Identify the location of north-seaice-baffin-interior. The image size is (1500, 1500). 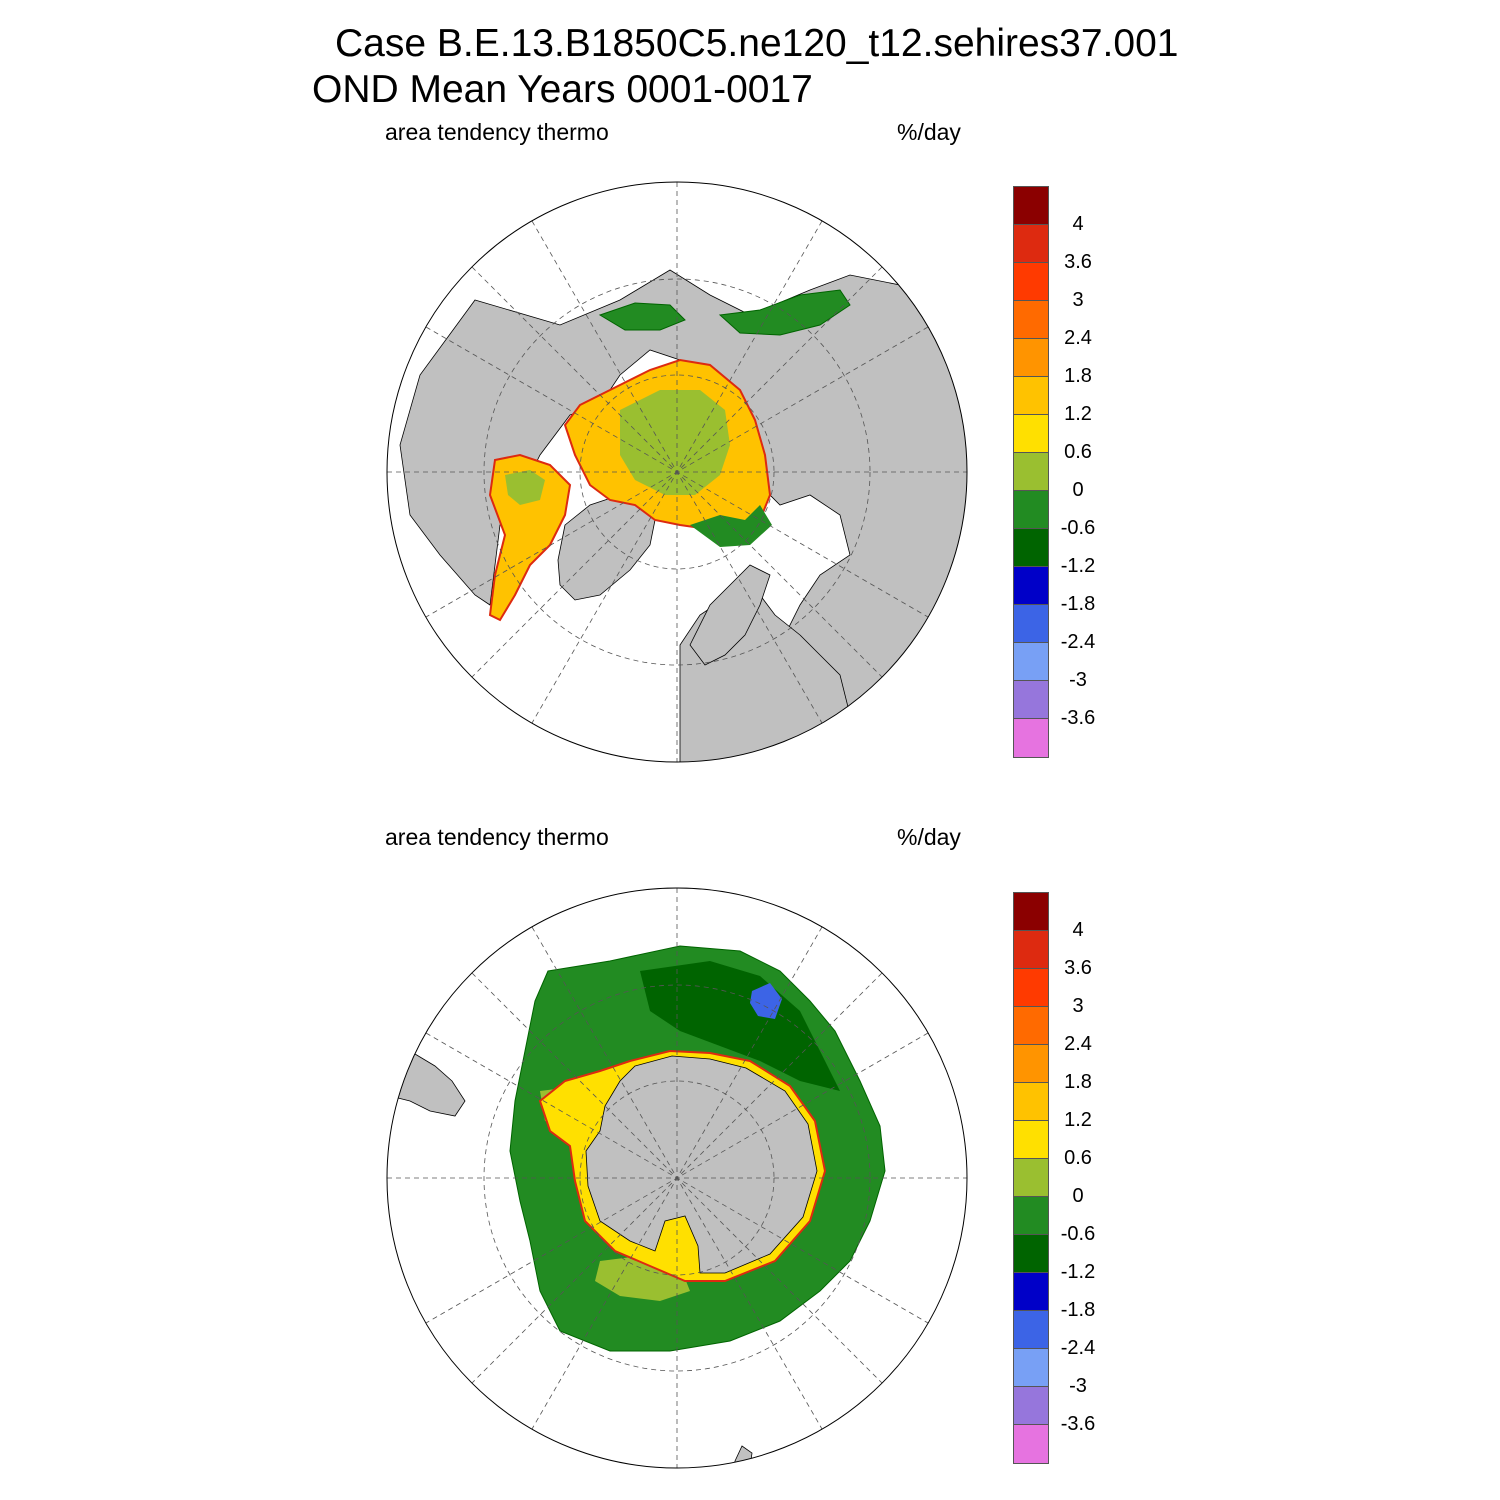
(525, 487).